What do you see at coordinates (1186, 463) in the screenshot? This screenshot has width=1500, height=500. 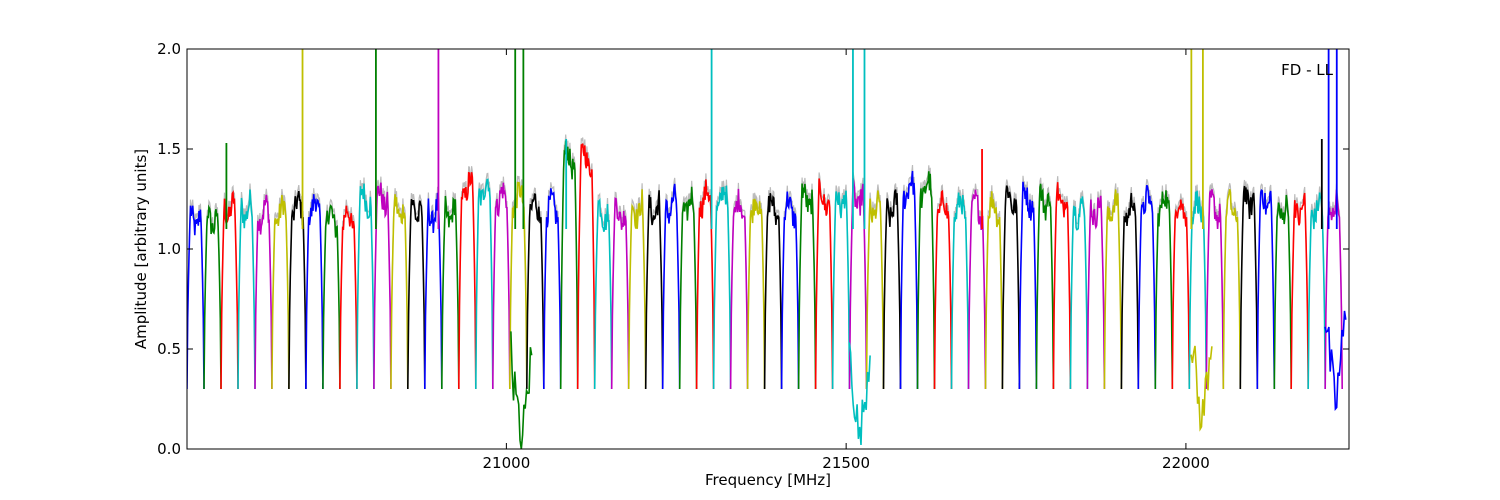 I see `x-tick-label: 22000` at bounding box center [1186, 463].